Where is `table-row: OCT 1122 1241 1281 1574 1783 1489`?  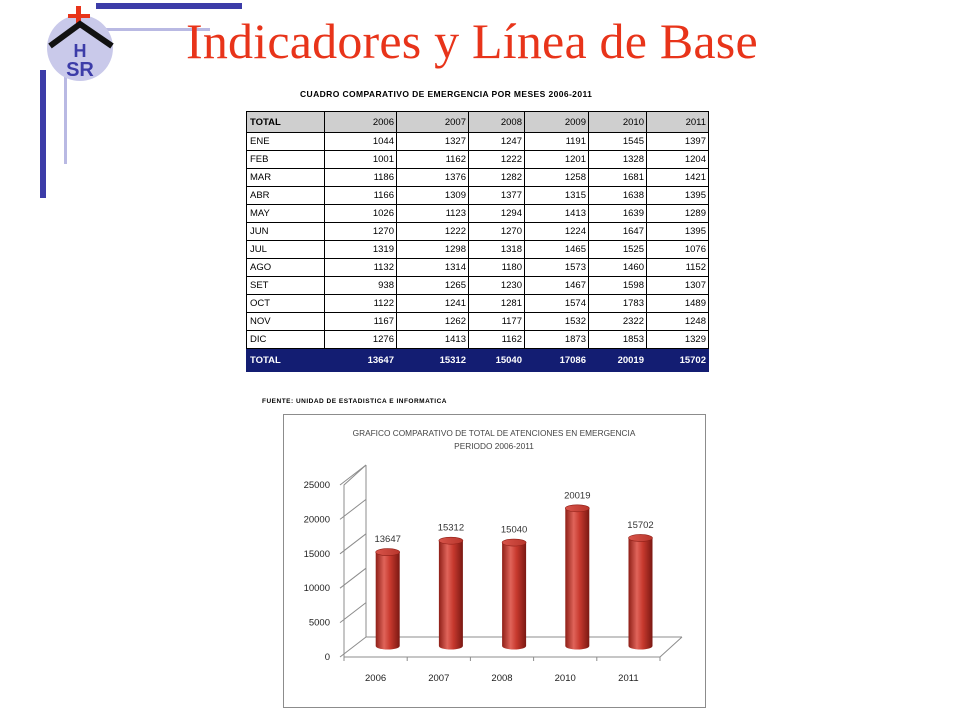
table-row: OCT 1122 1241 1281 1574 1783 1489 is located at coordinates (477, 303).